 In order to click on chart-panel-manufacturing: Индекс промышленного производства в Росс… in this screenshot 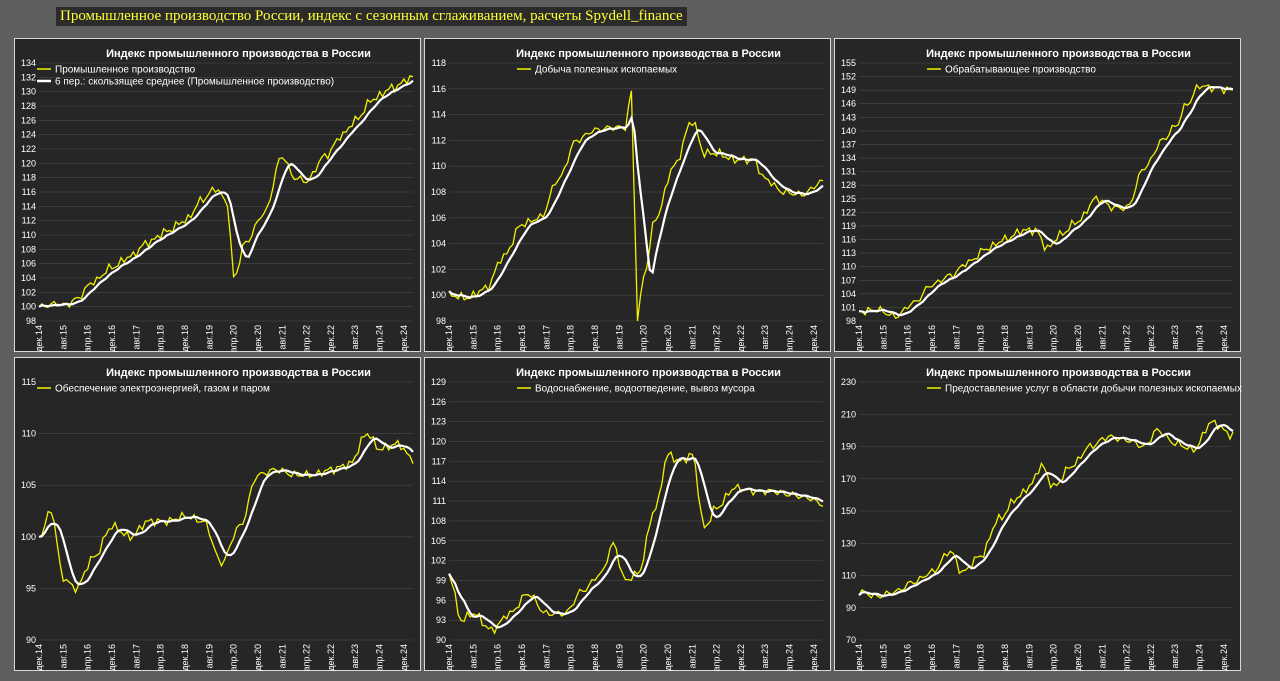, I will do `click(1037, 195)`.